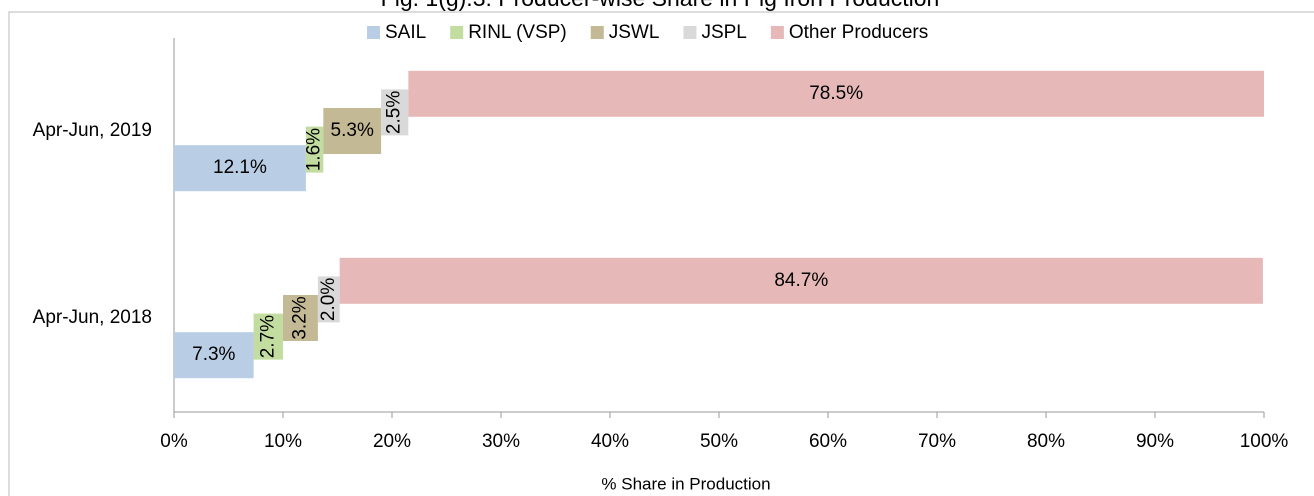 The height and width of the screenshot is (496, 1314). Describe the element at coordinates (685, 483) in the screenshot. I see `x-axis-label: % Share in Production` at that location.